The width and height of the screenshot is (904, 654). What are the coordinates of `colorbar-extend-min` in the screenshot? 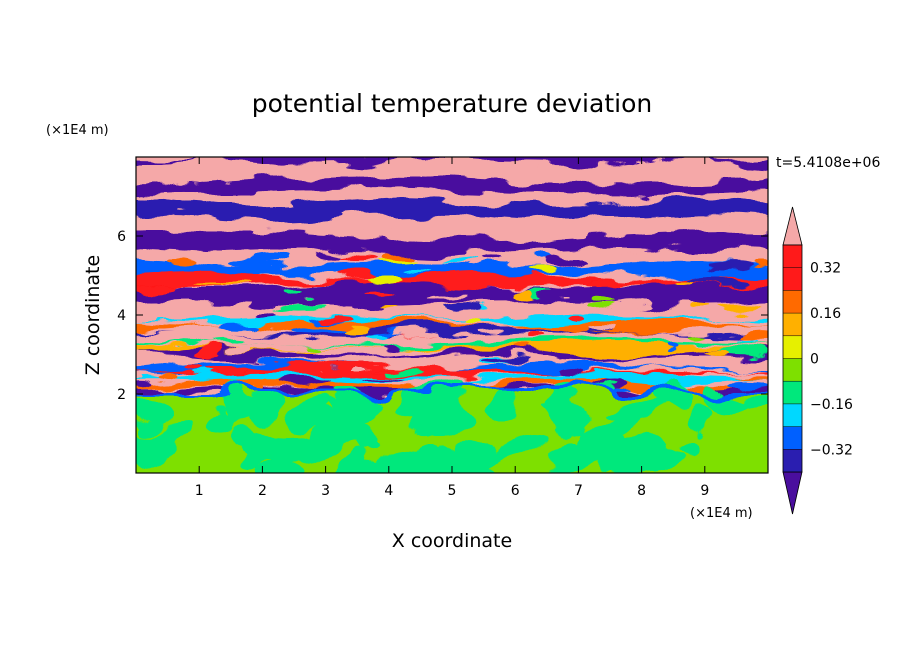 It's located at (792, 493).